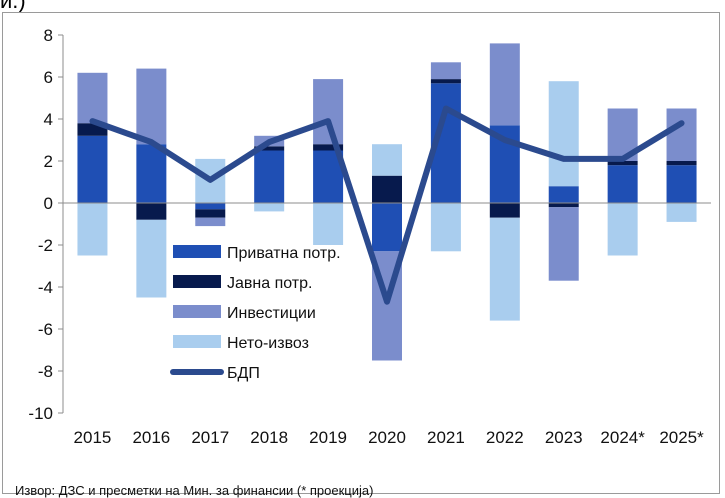 This screenshot has height=498, width=725. I want to click on bar-public-2021, so click(445, 81).